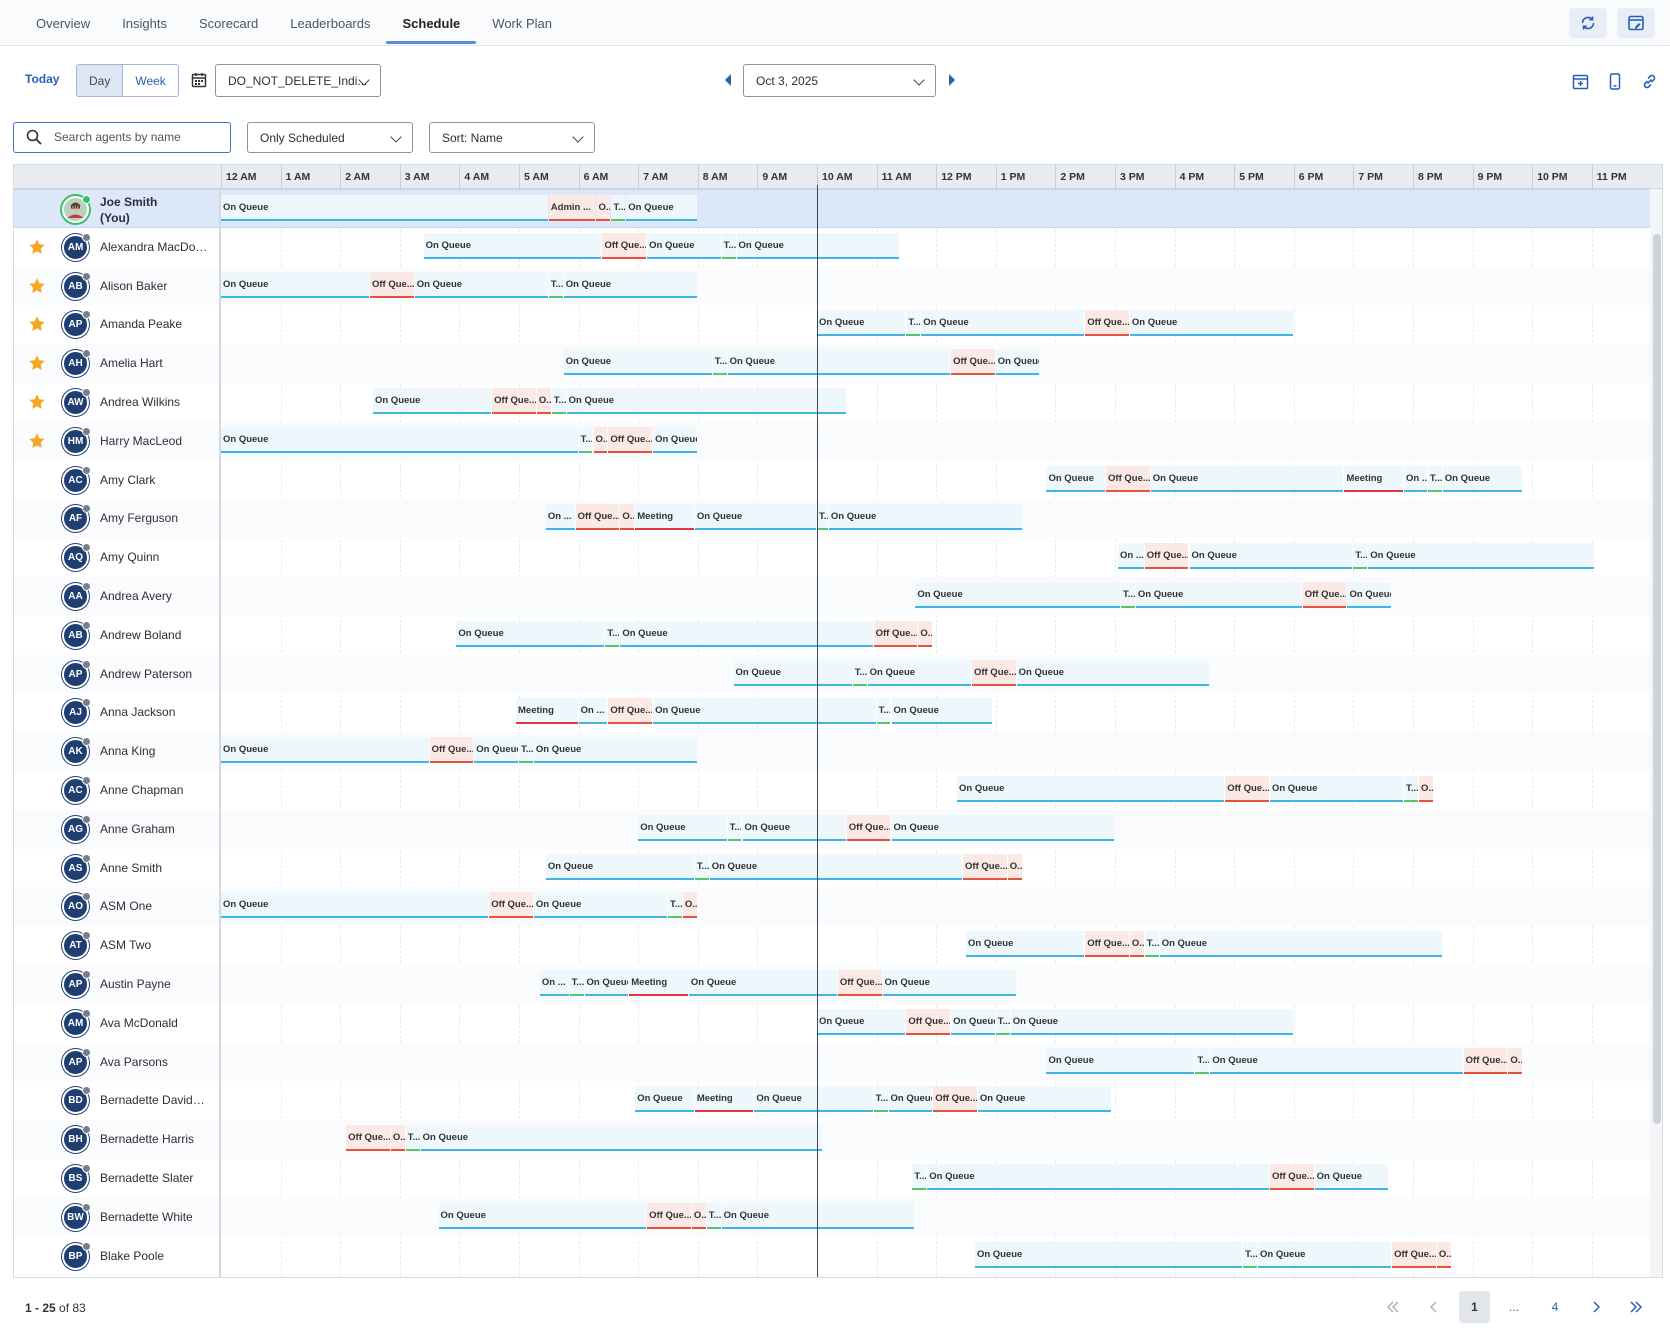  What do you see at coordinates (155, 1100) in the screenshot?
I see `agent-name: Bernadette Davidson` at bounding box center [155, 1100].